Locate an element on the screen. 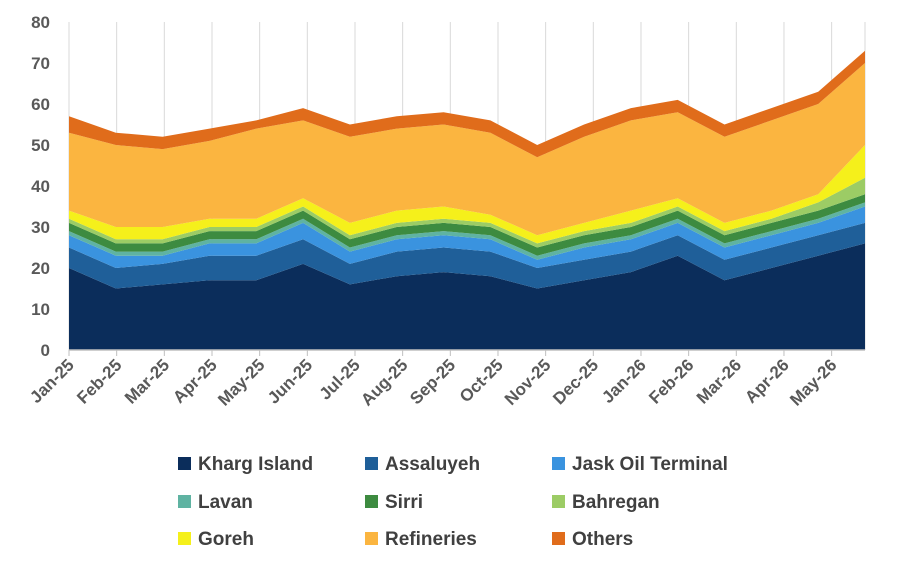 This screenshot has width=905, height=567. x-tick-label: Oct-25 is located at coordinates (481, 380).